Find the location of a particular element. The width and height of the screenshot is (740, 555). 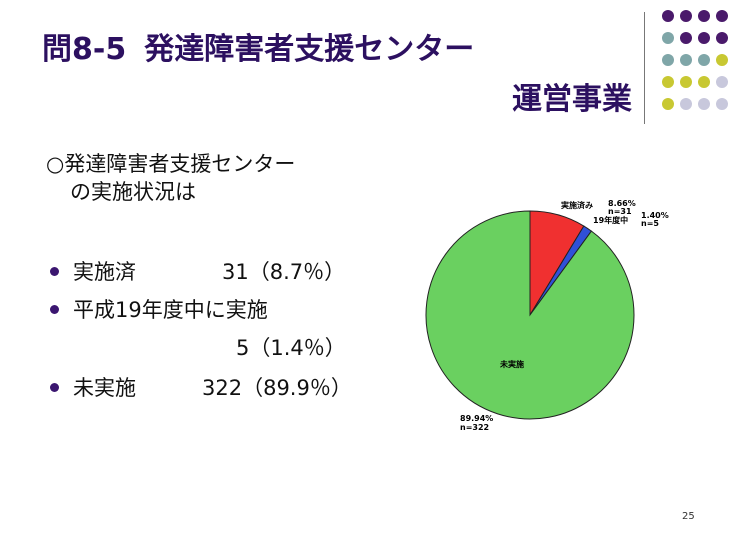

label-implemented-n: n=31 is located at coordinates (620, 211).